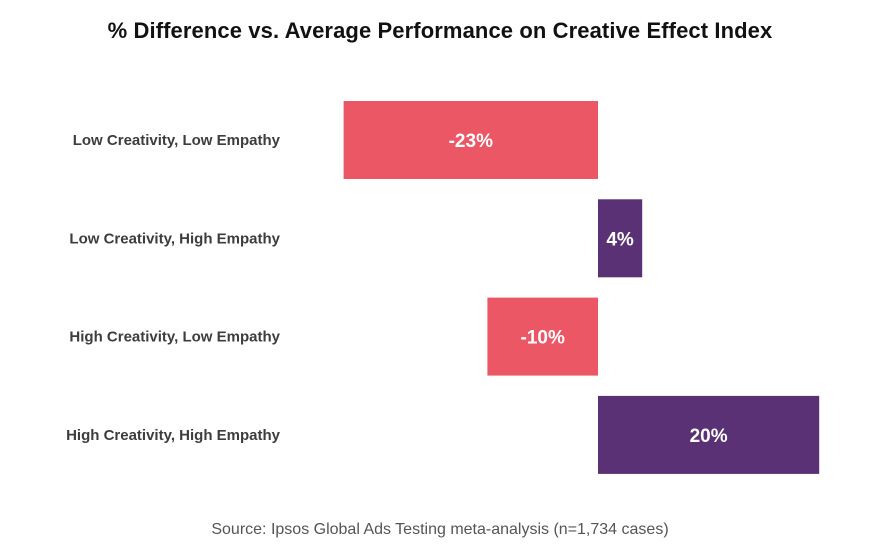 The image size is (873, 558). I want to click on category-label-1: Low Creativity, Low Empathy, so click(177, 140).